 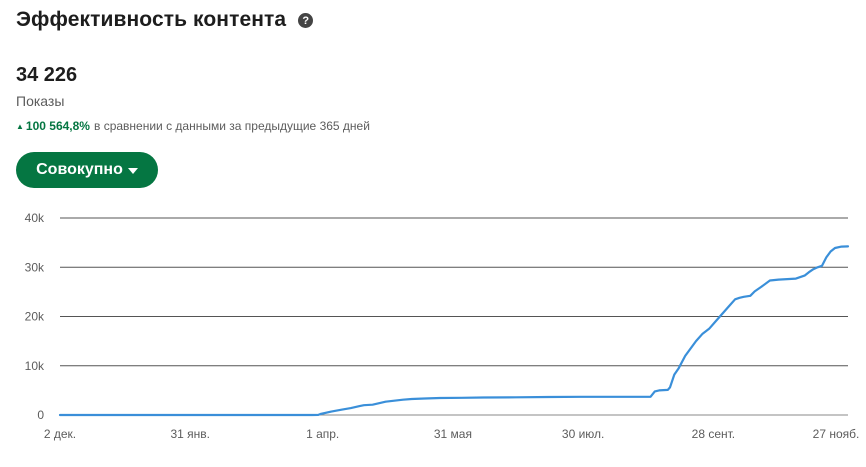 What do you see at coordinates (35, 366) in the screenshot?
I see `y-tick-label: 10k` at bounding box center [35, 366].